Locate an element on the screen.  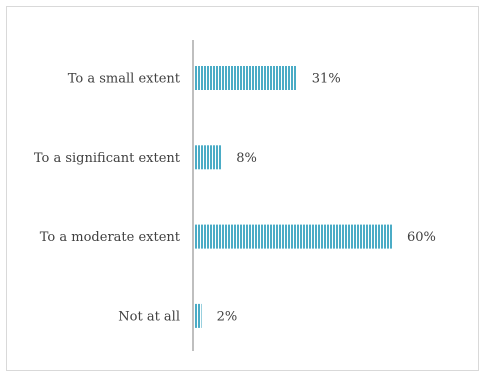
category-label-3: Not at all is located at coordinates (149, 316).